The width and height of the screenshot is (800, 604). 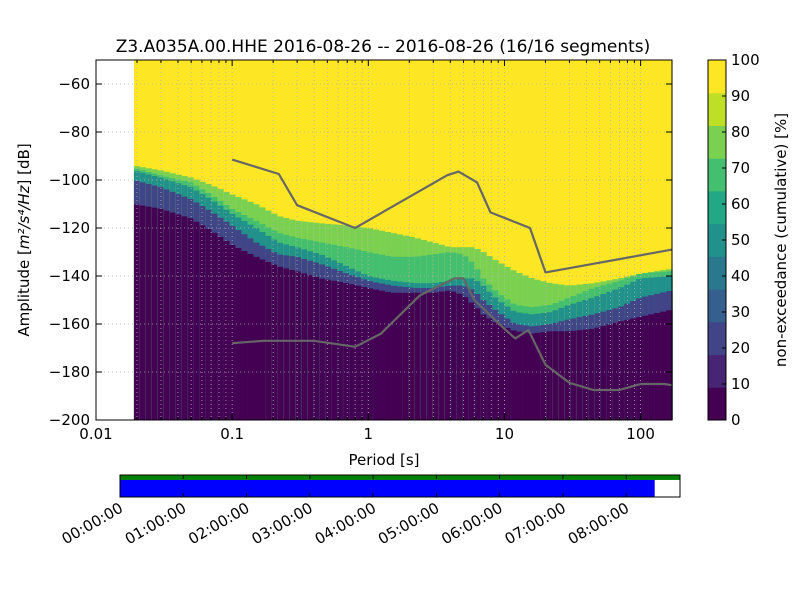 What do you see at coordinates (69, 420) in the screenshot?
I see `y-tick-label: −200` at bounding box center [69, 420].